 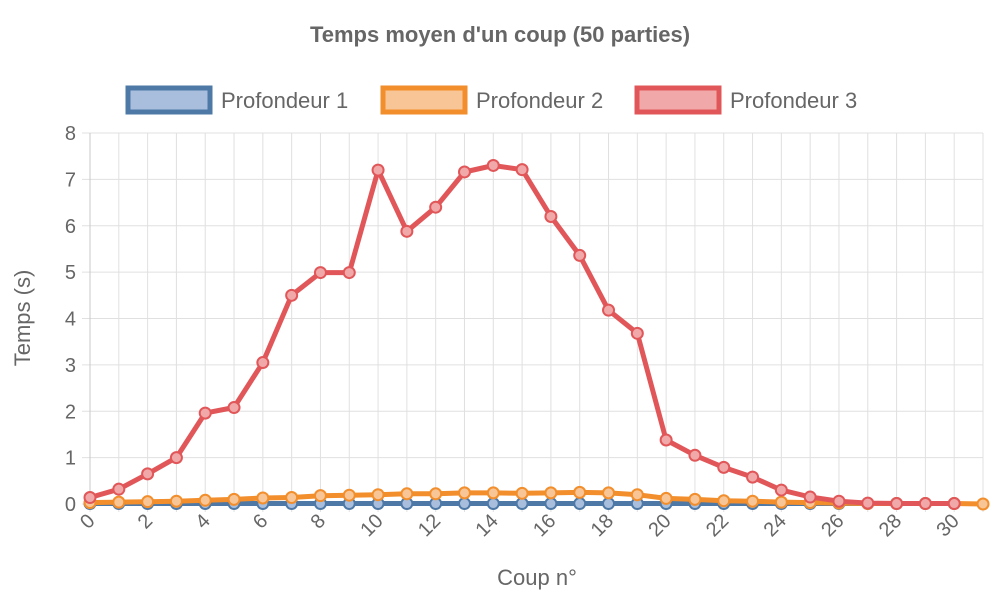 I want to click on x-tick-label: 18, so click(x=602, y=525).